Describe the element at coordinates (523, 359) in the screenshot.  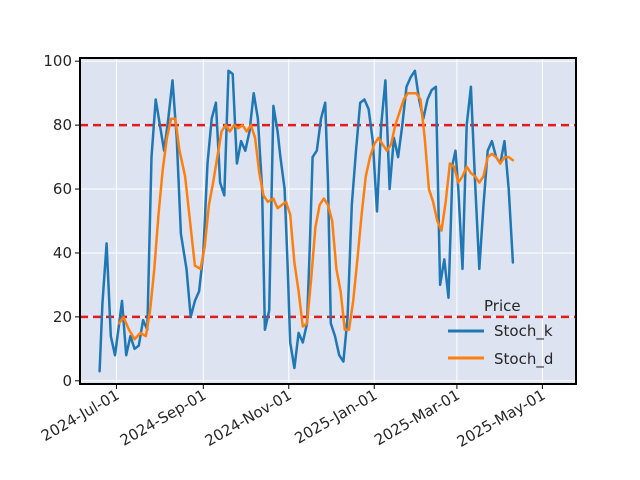
I see `legend-label-stoch-d: Stoch_d` at that location.